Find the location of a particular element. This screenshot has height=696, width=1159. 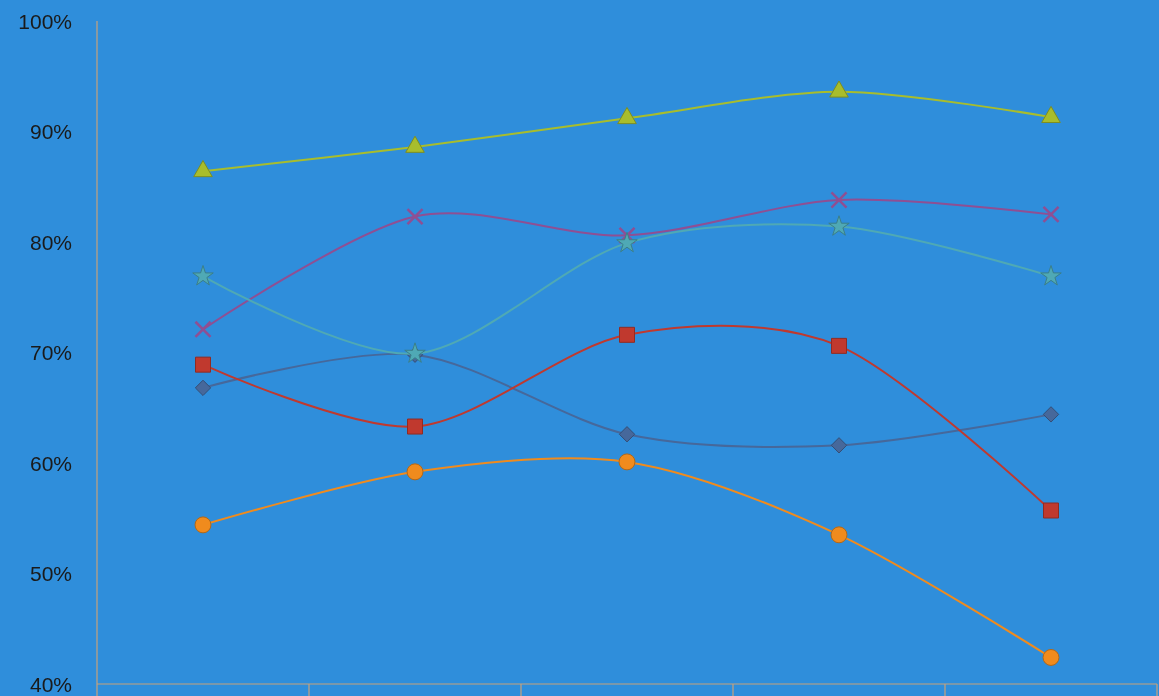

y-tick-label: 80% is located at coordinates (50, 242).